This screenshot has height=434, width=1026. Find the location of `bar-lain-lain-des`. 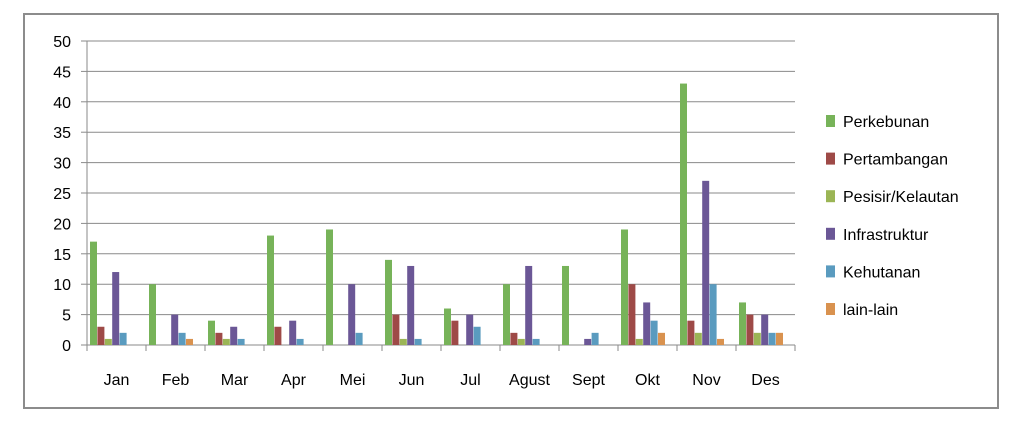

bar-lain-lain-des is located at coordinates (779, 338).